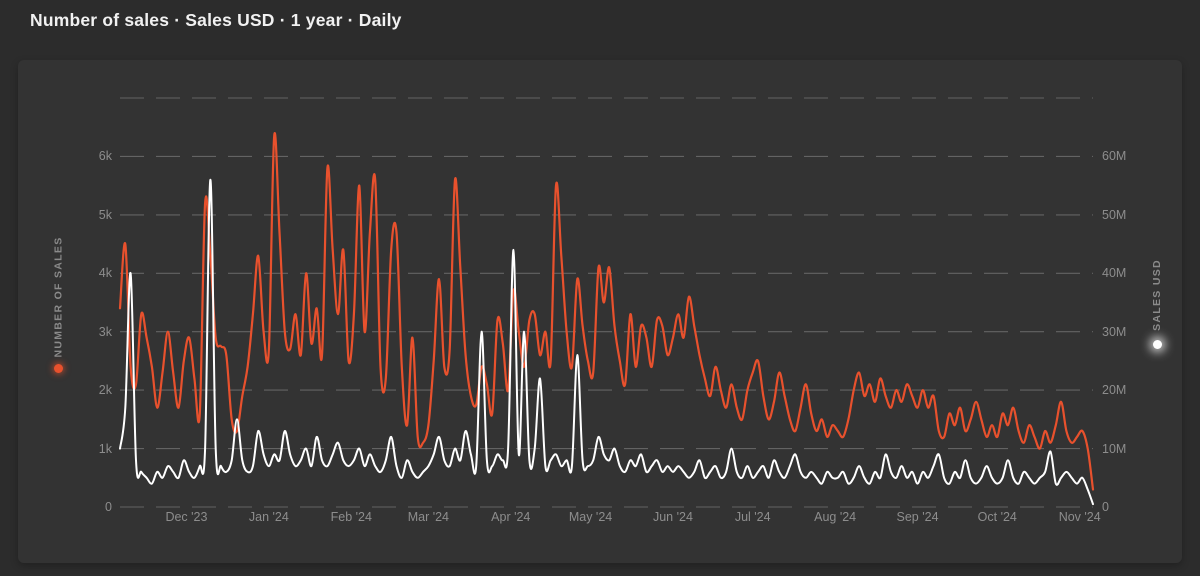 The height and width of the screenshot is (576, 1200). I want to click on x-tick-aug-24: Aug '24, so click(835, 517).